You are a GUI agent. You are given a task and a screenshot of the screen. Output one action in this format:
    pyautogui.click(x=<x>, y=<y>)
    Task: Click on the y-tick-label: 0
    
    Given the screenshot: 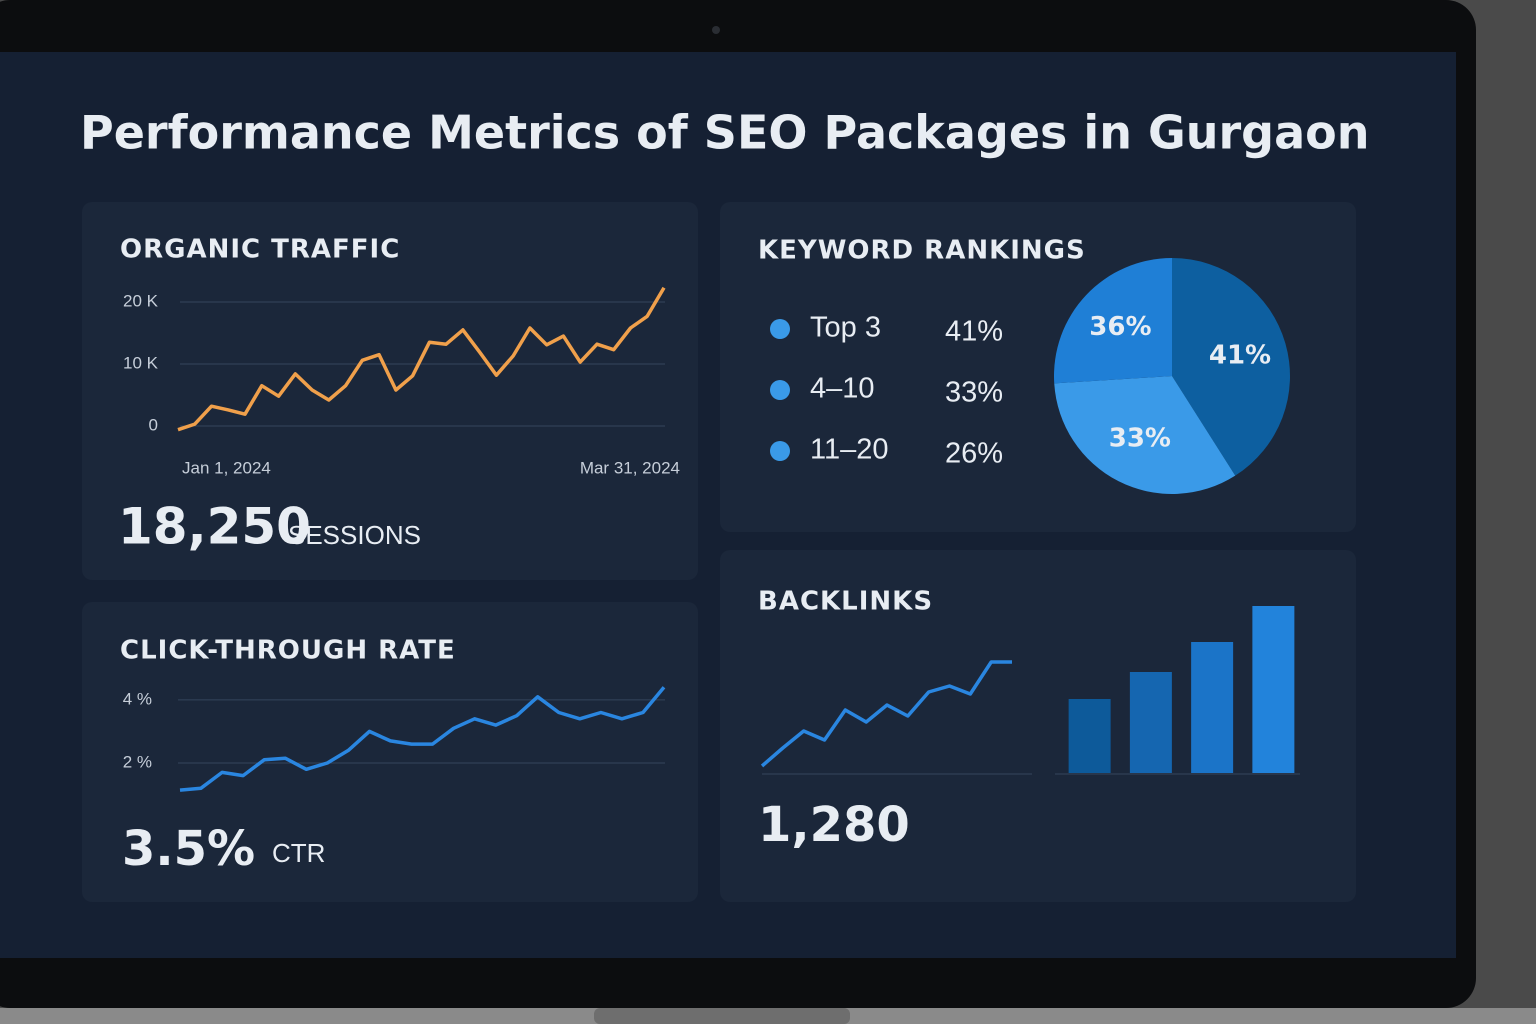 What is the action you would take?
    pyautogui.click(x=153, y=424)
    